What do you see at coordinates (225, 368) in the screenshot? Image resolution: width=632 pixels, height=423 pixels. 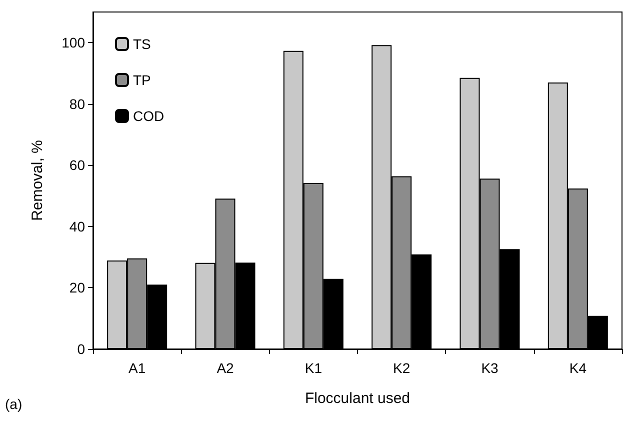 I see `x-tick-label: A2` at bounding box center [225, 368].